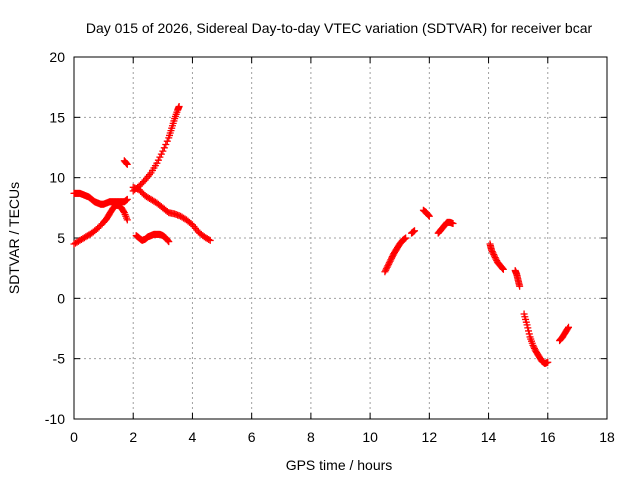 This screenshot has height=480, width=640. I want to click on x-tick-label: 8, so click(311, 437).